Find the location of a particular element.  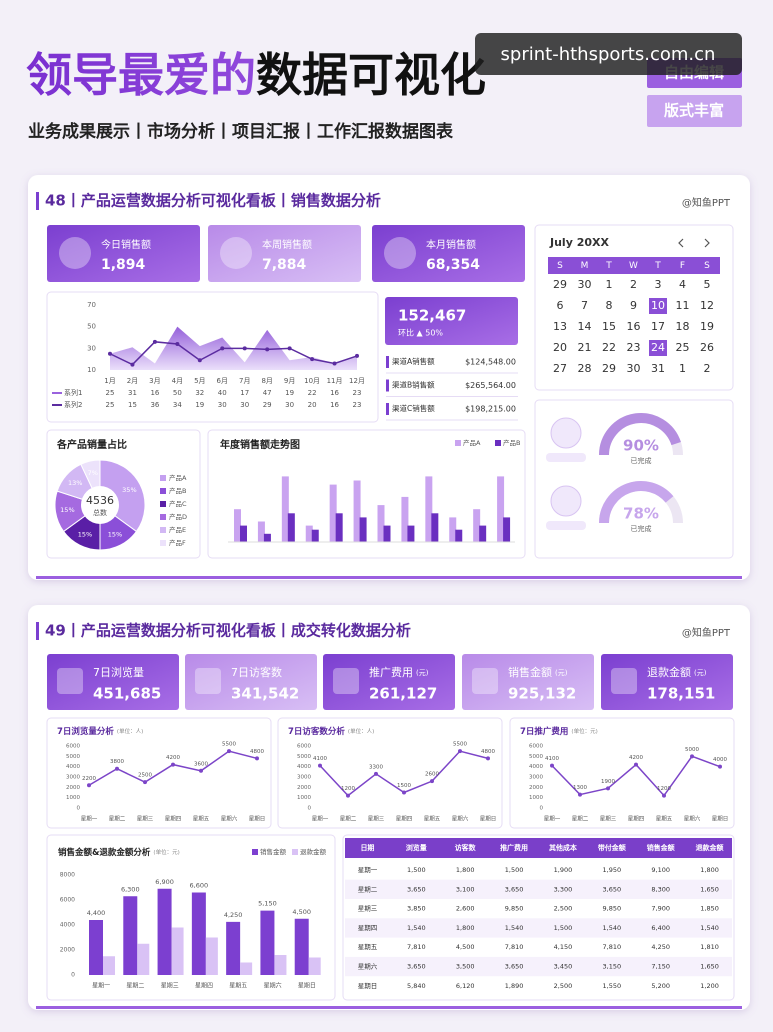

row-band is located at coordinates (538, 966).